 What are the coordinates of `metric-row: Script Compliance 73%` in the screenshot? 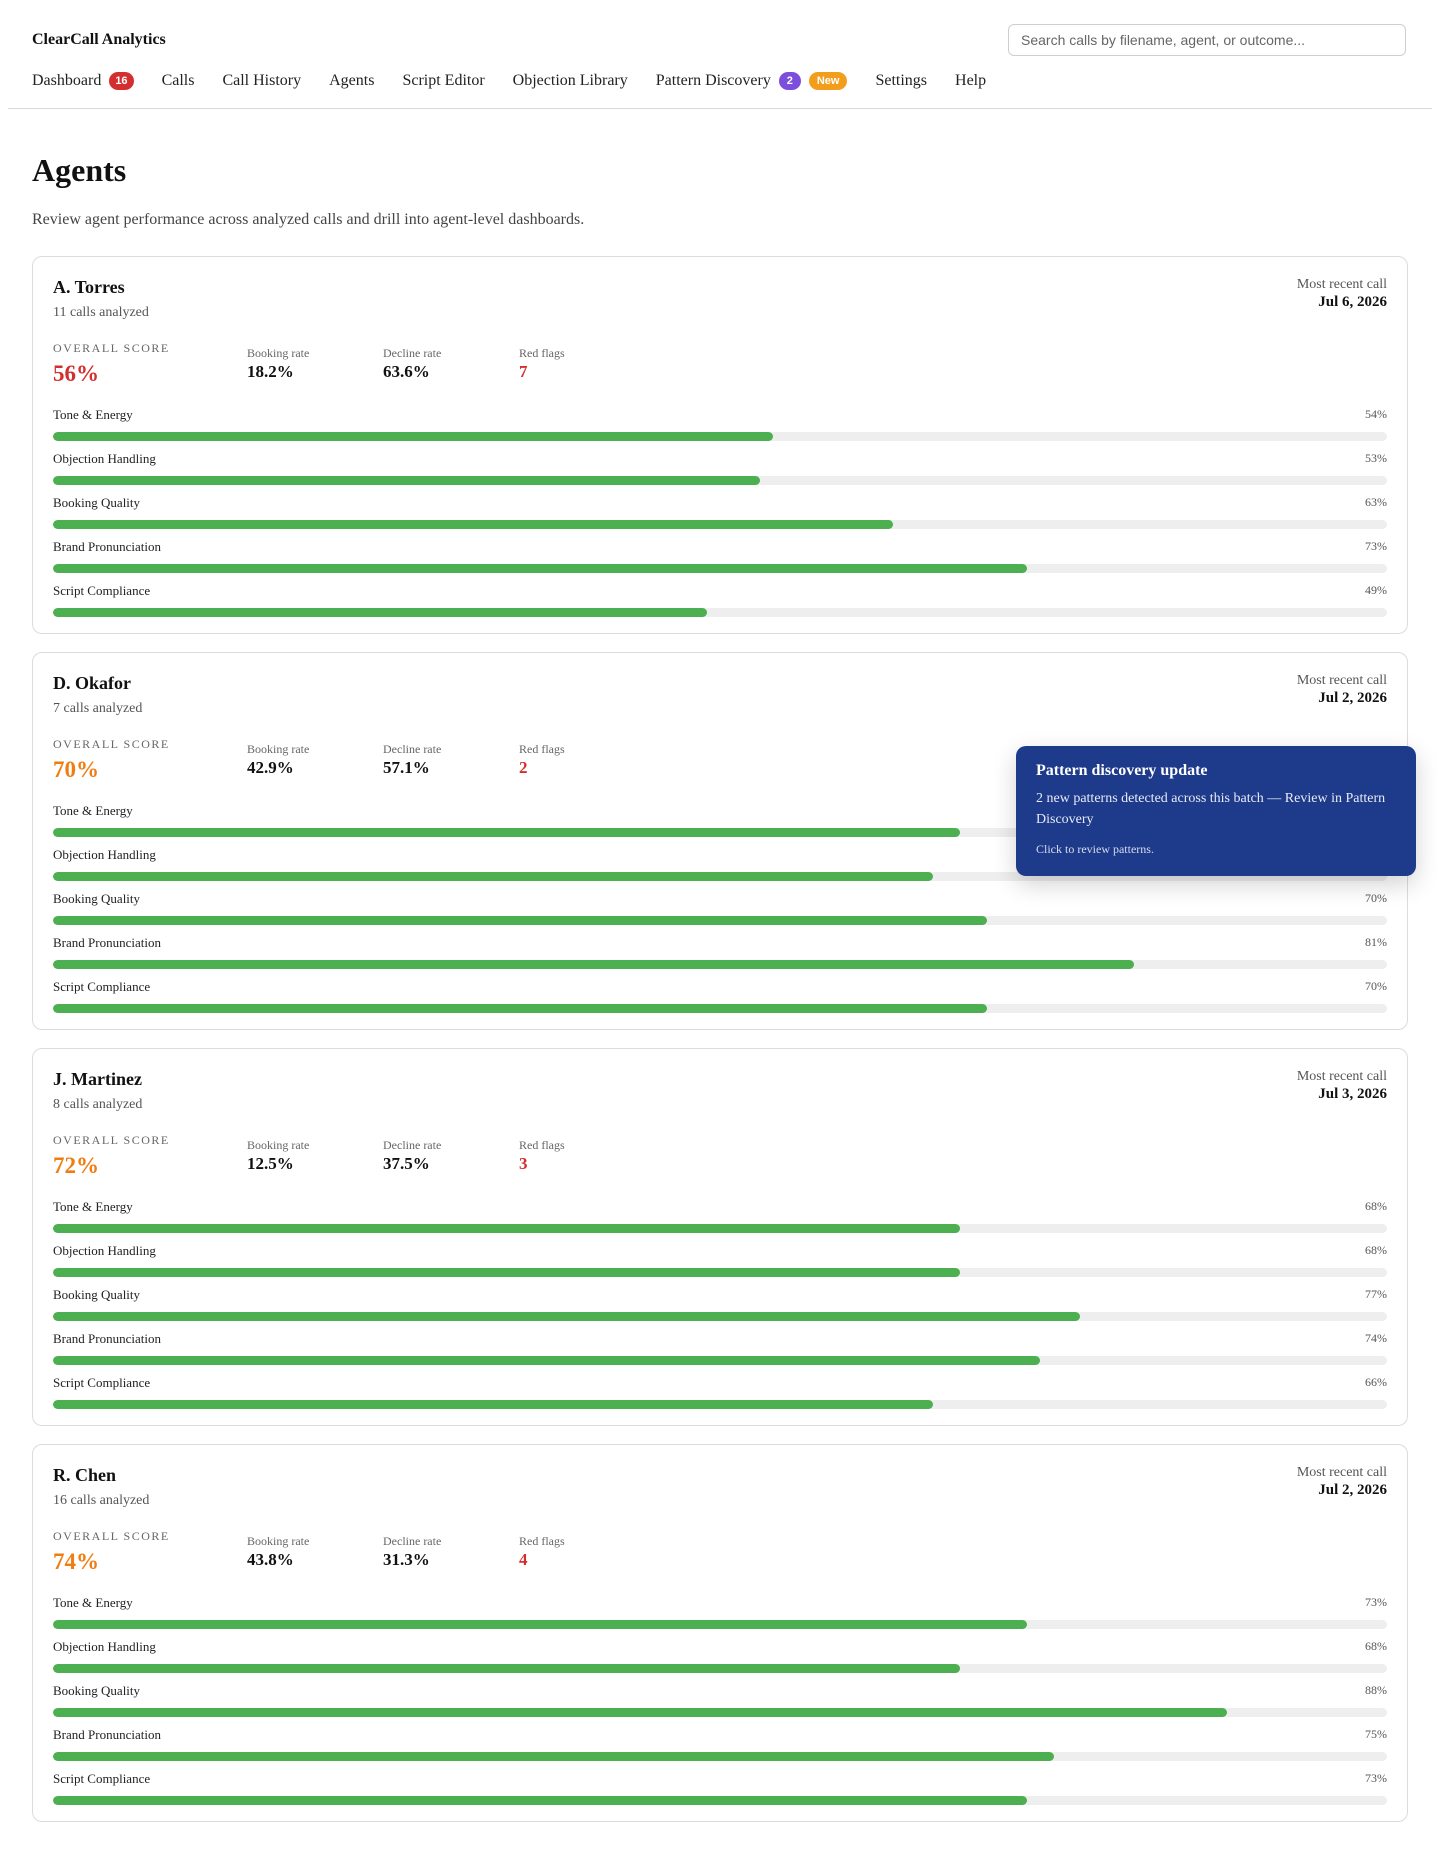 It's located at (720, 1793).